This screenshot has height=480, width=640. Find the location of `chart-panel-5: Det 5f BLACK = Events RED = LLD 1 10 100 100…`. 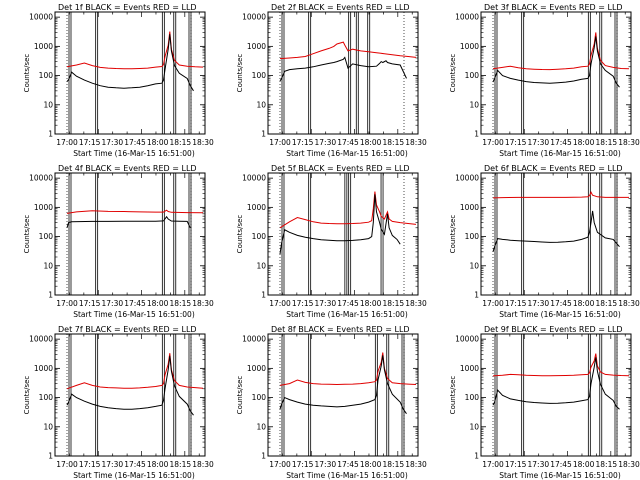

chart-panel-5: Det 5f BLACK = Events RED = LLD 1 10 100 100… is located at coordinates (331, 241).